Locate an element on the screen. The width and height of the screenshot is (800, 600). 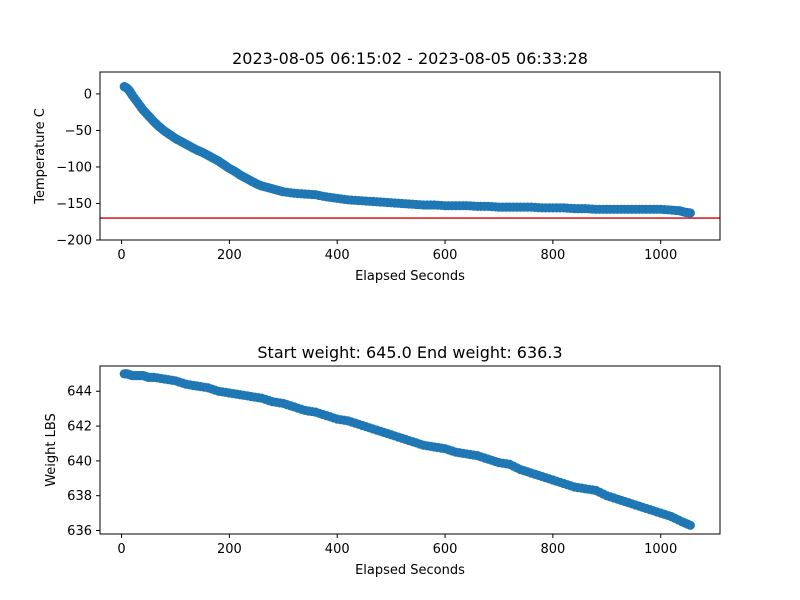
weight-y-tick-label: 636 is located at coordinates (79, 531).